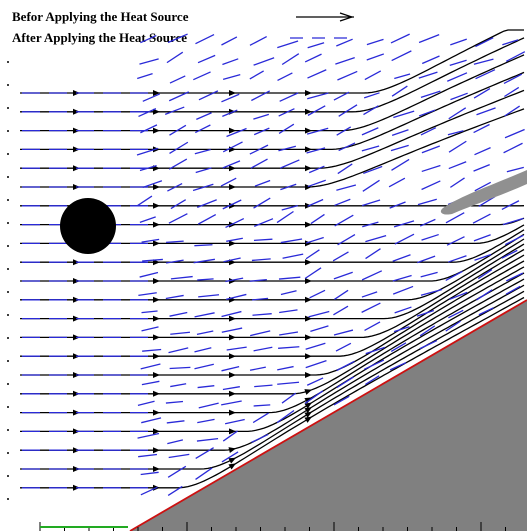 Image resolution: width=527 pixels, height=531 pixels. I want to click on heat-source-circle, so click(88, 226).